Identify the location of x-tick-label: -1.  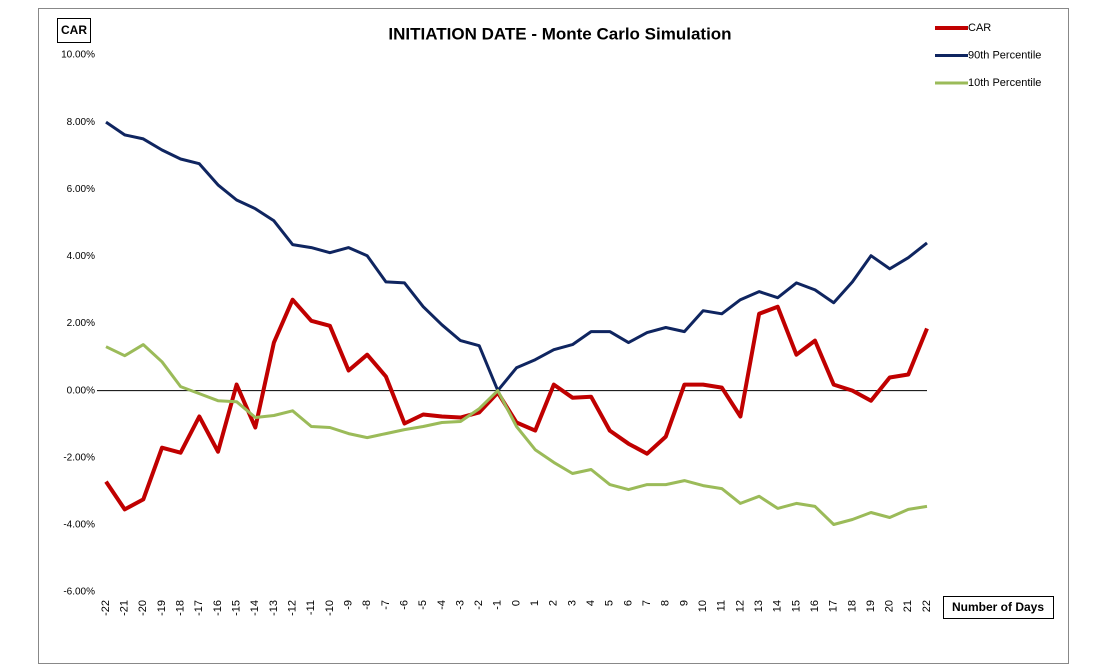
(498, 605).